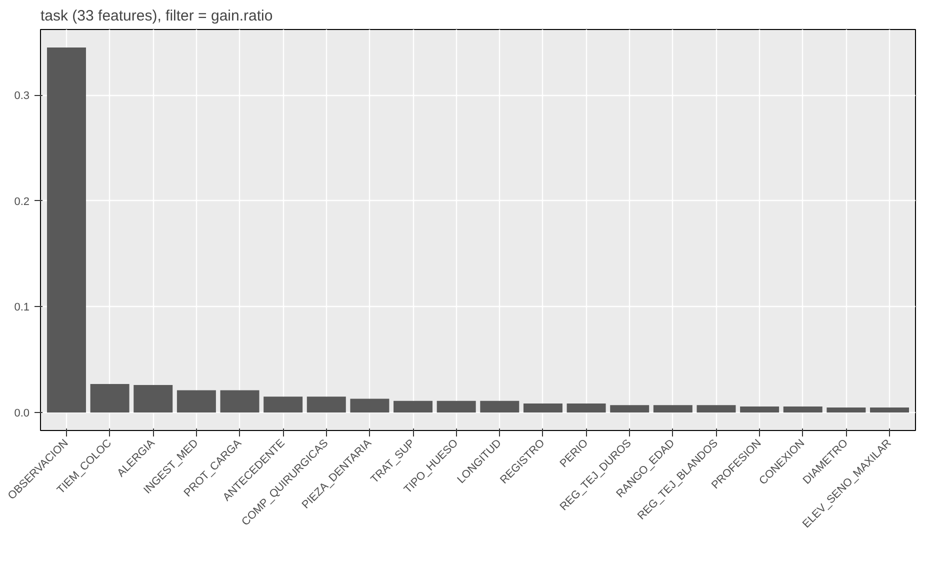 The height and width of the screenshot is (580, 930). Describe the element at coordinates (156, 16) in the screenshot. I see `chart-title: task (33 features), filter = gain.ratio` at that location.